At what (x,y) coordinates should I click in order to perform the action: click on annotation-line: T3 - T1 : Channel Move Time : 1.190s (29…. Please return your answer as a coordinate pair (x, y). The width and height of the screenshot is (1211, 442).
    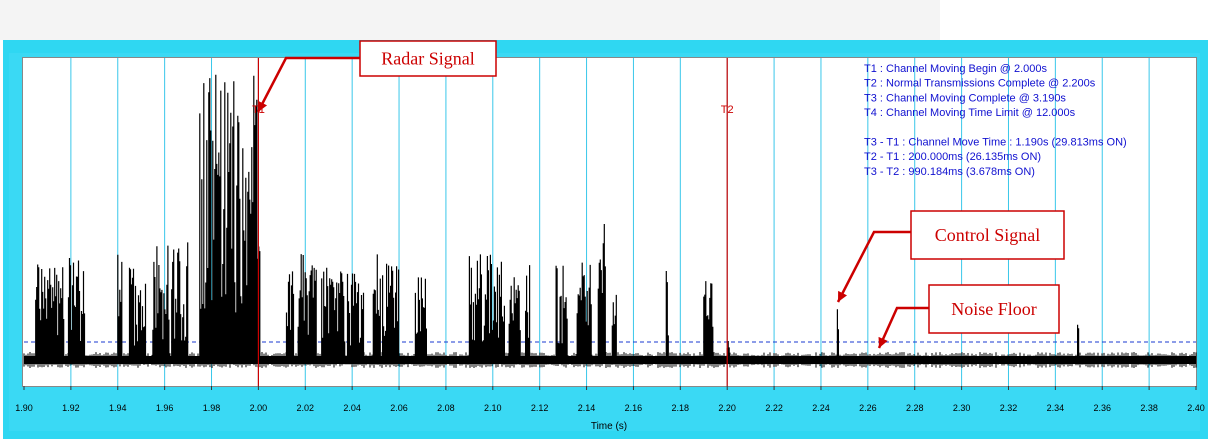
    Looking at the image, I should click on (995, 143).